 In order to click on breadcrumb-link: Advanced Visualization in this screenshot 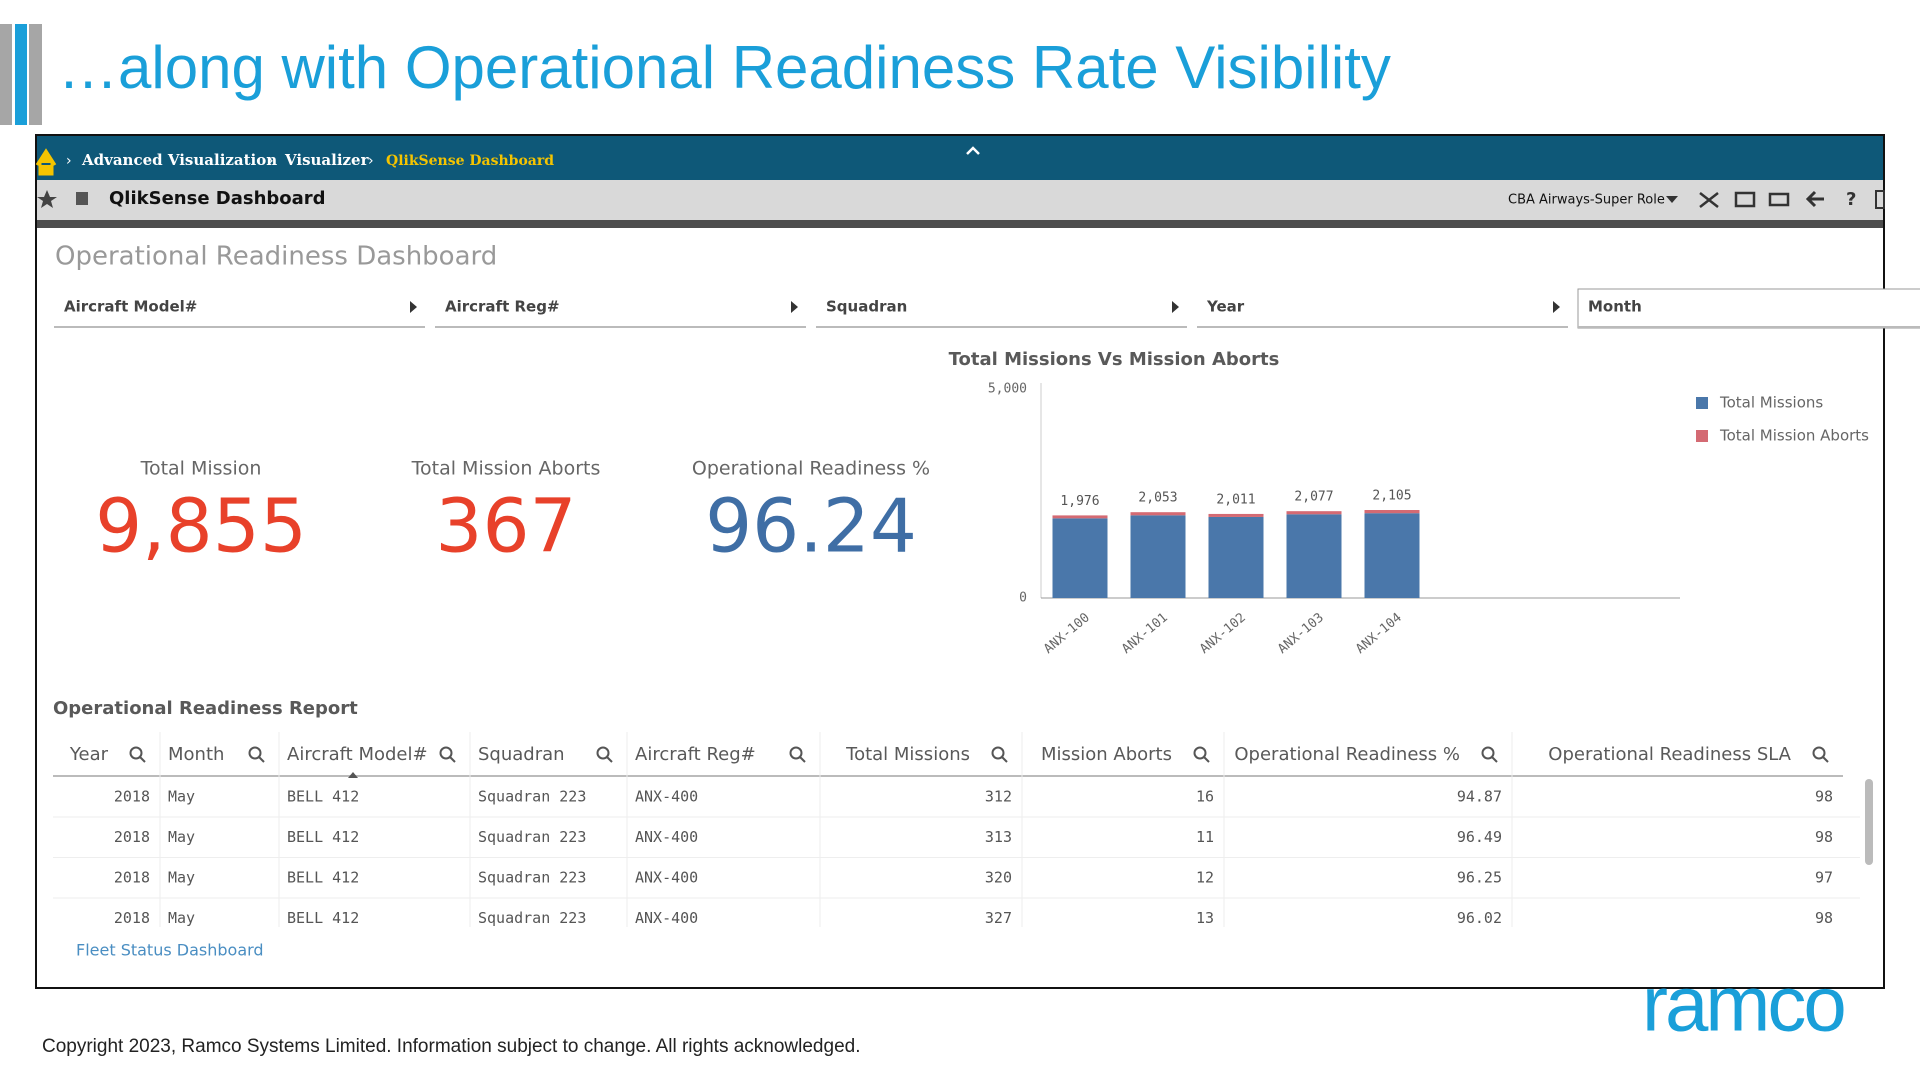, I will do `click(179, 160)`.